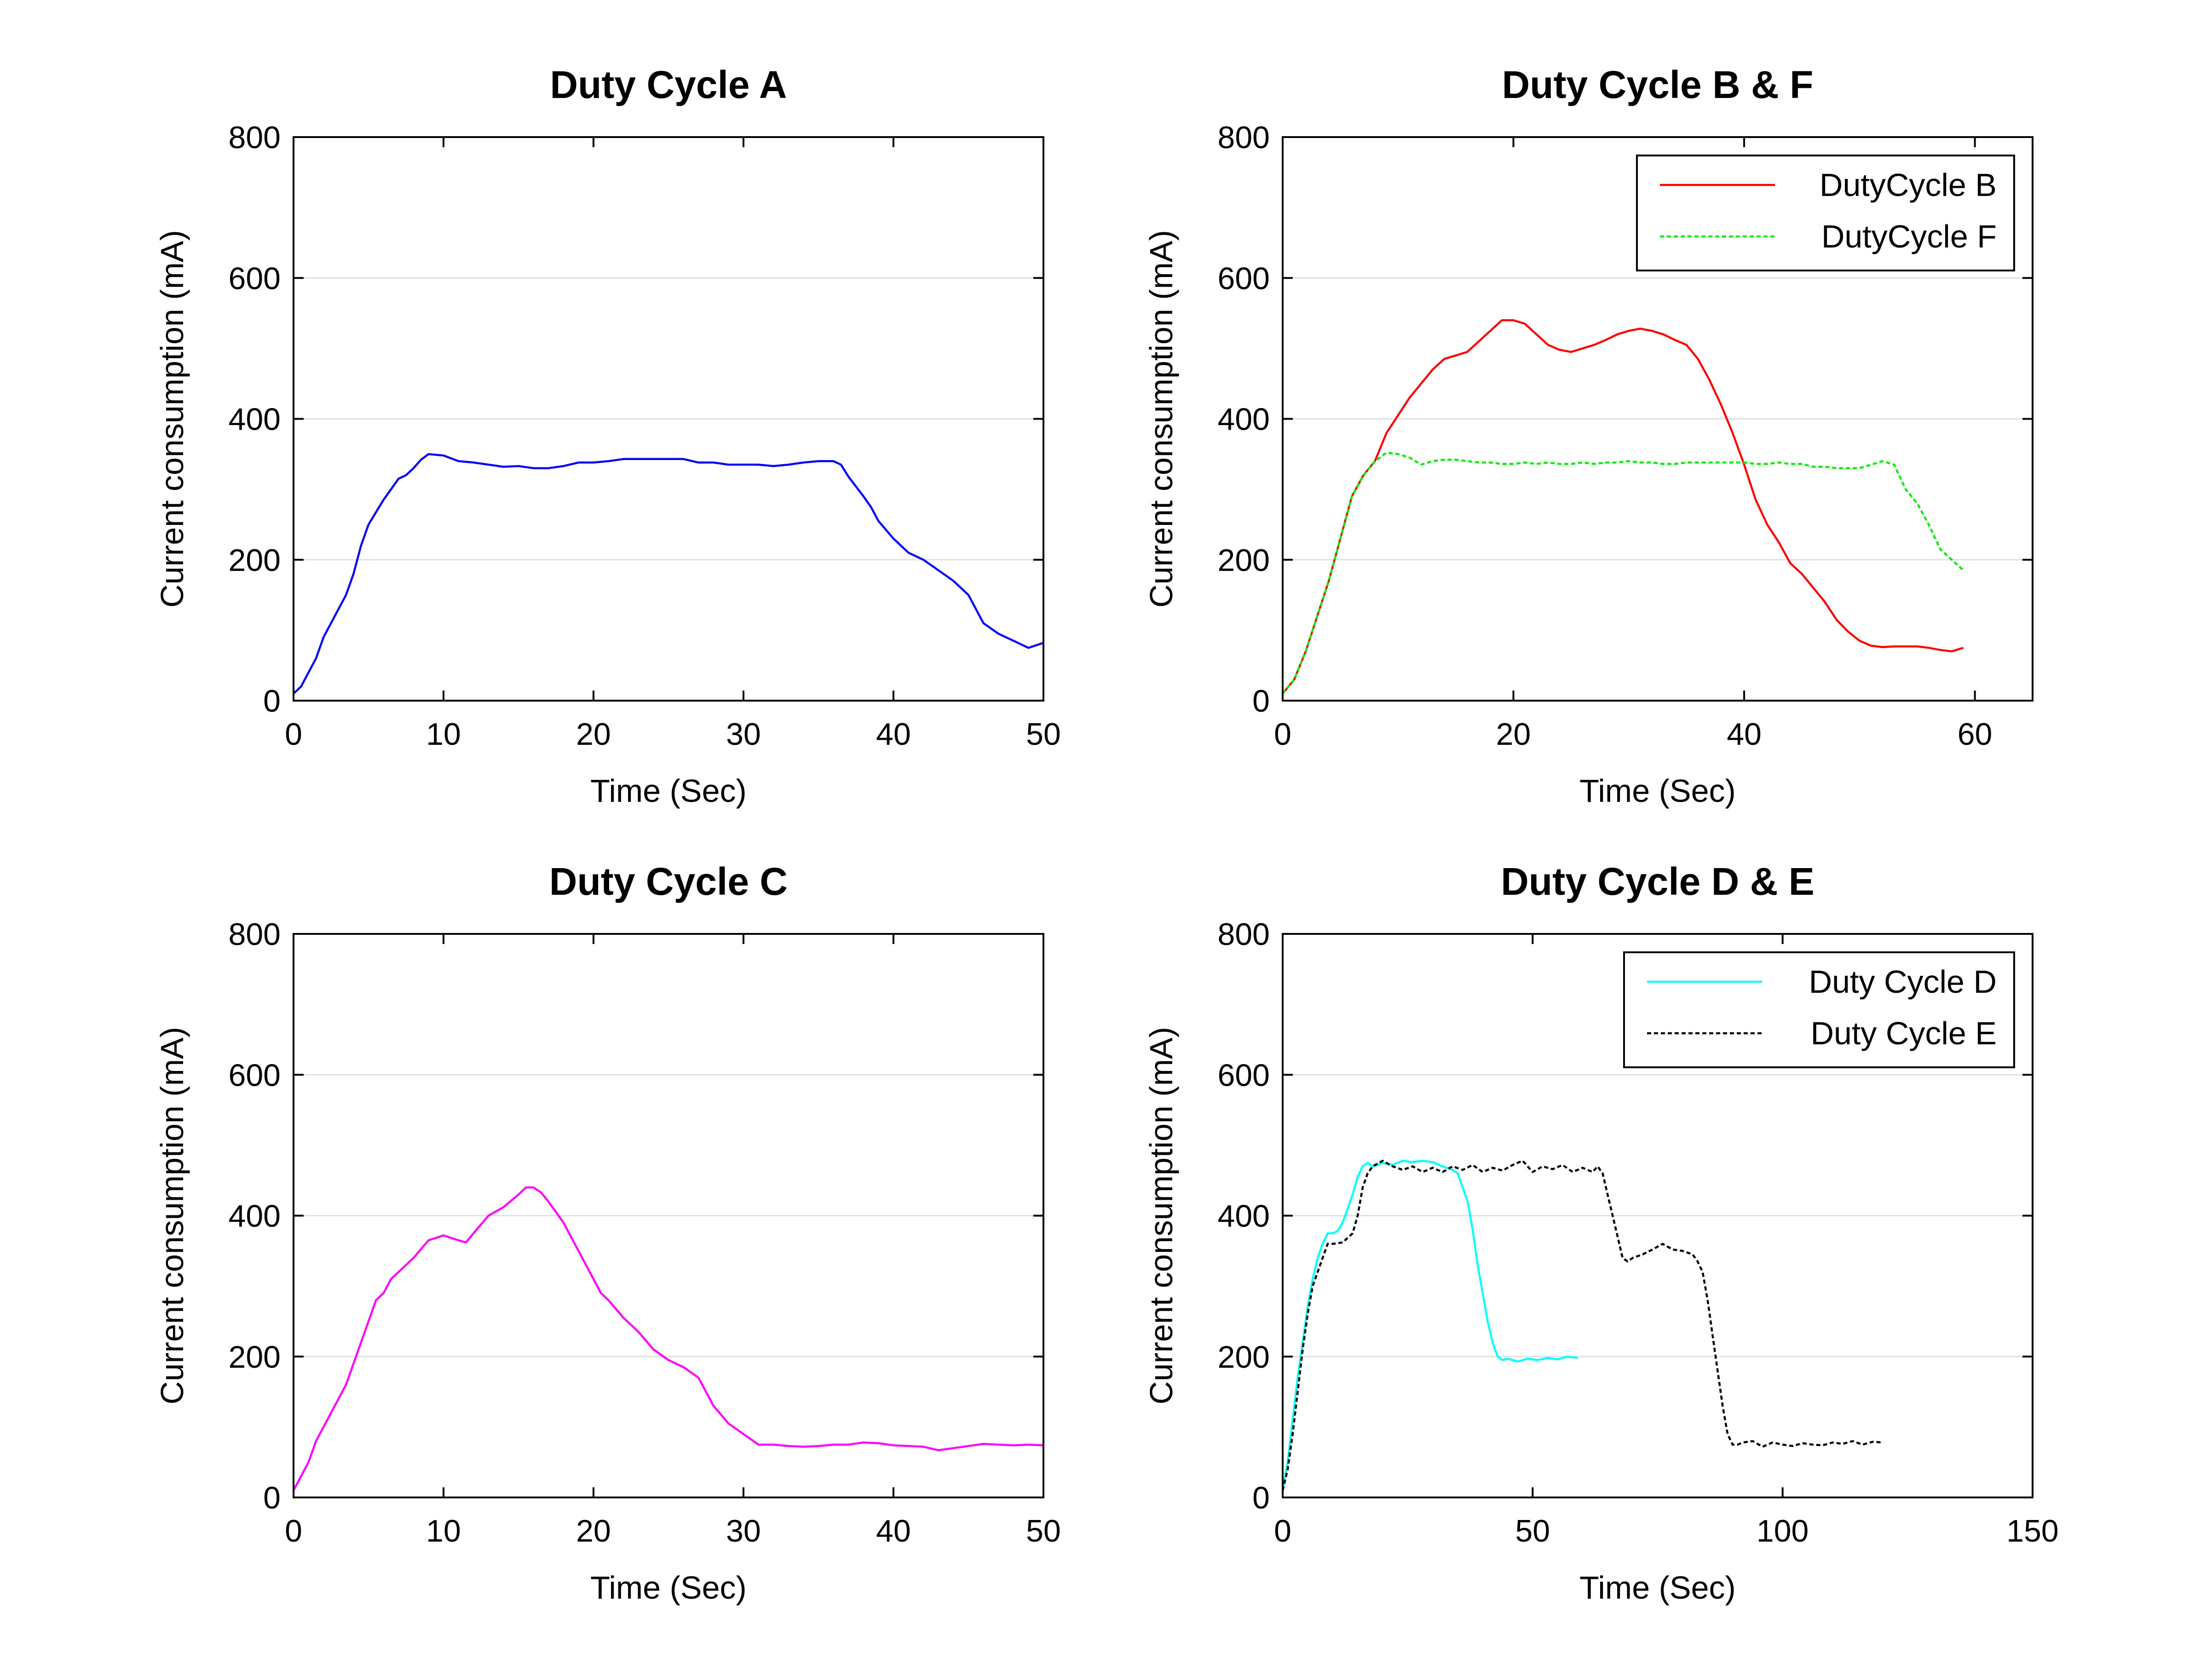  I want to click on series-line-dutycycle-b, so click(1623, 507).